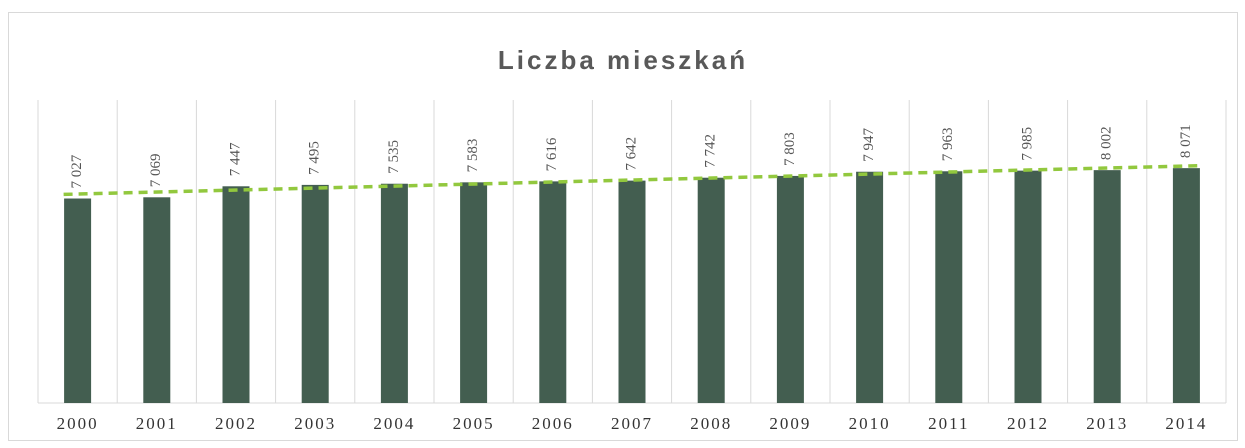 The height and width of the screenshot is (448, 1245). What do you see at coordinates (235, 159) in the screenshot?
I see `data-label: 7 447` at bounding box center [235, 159].